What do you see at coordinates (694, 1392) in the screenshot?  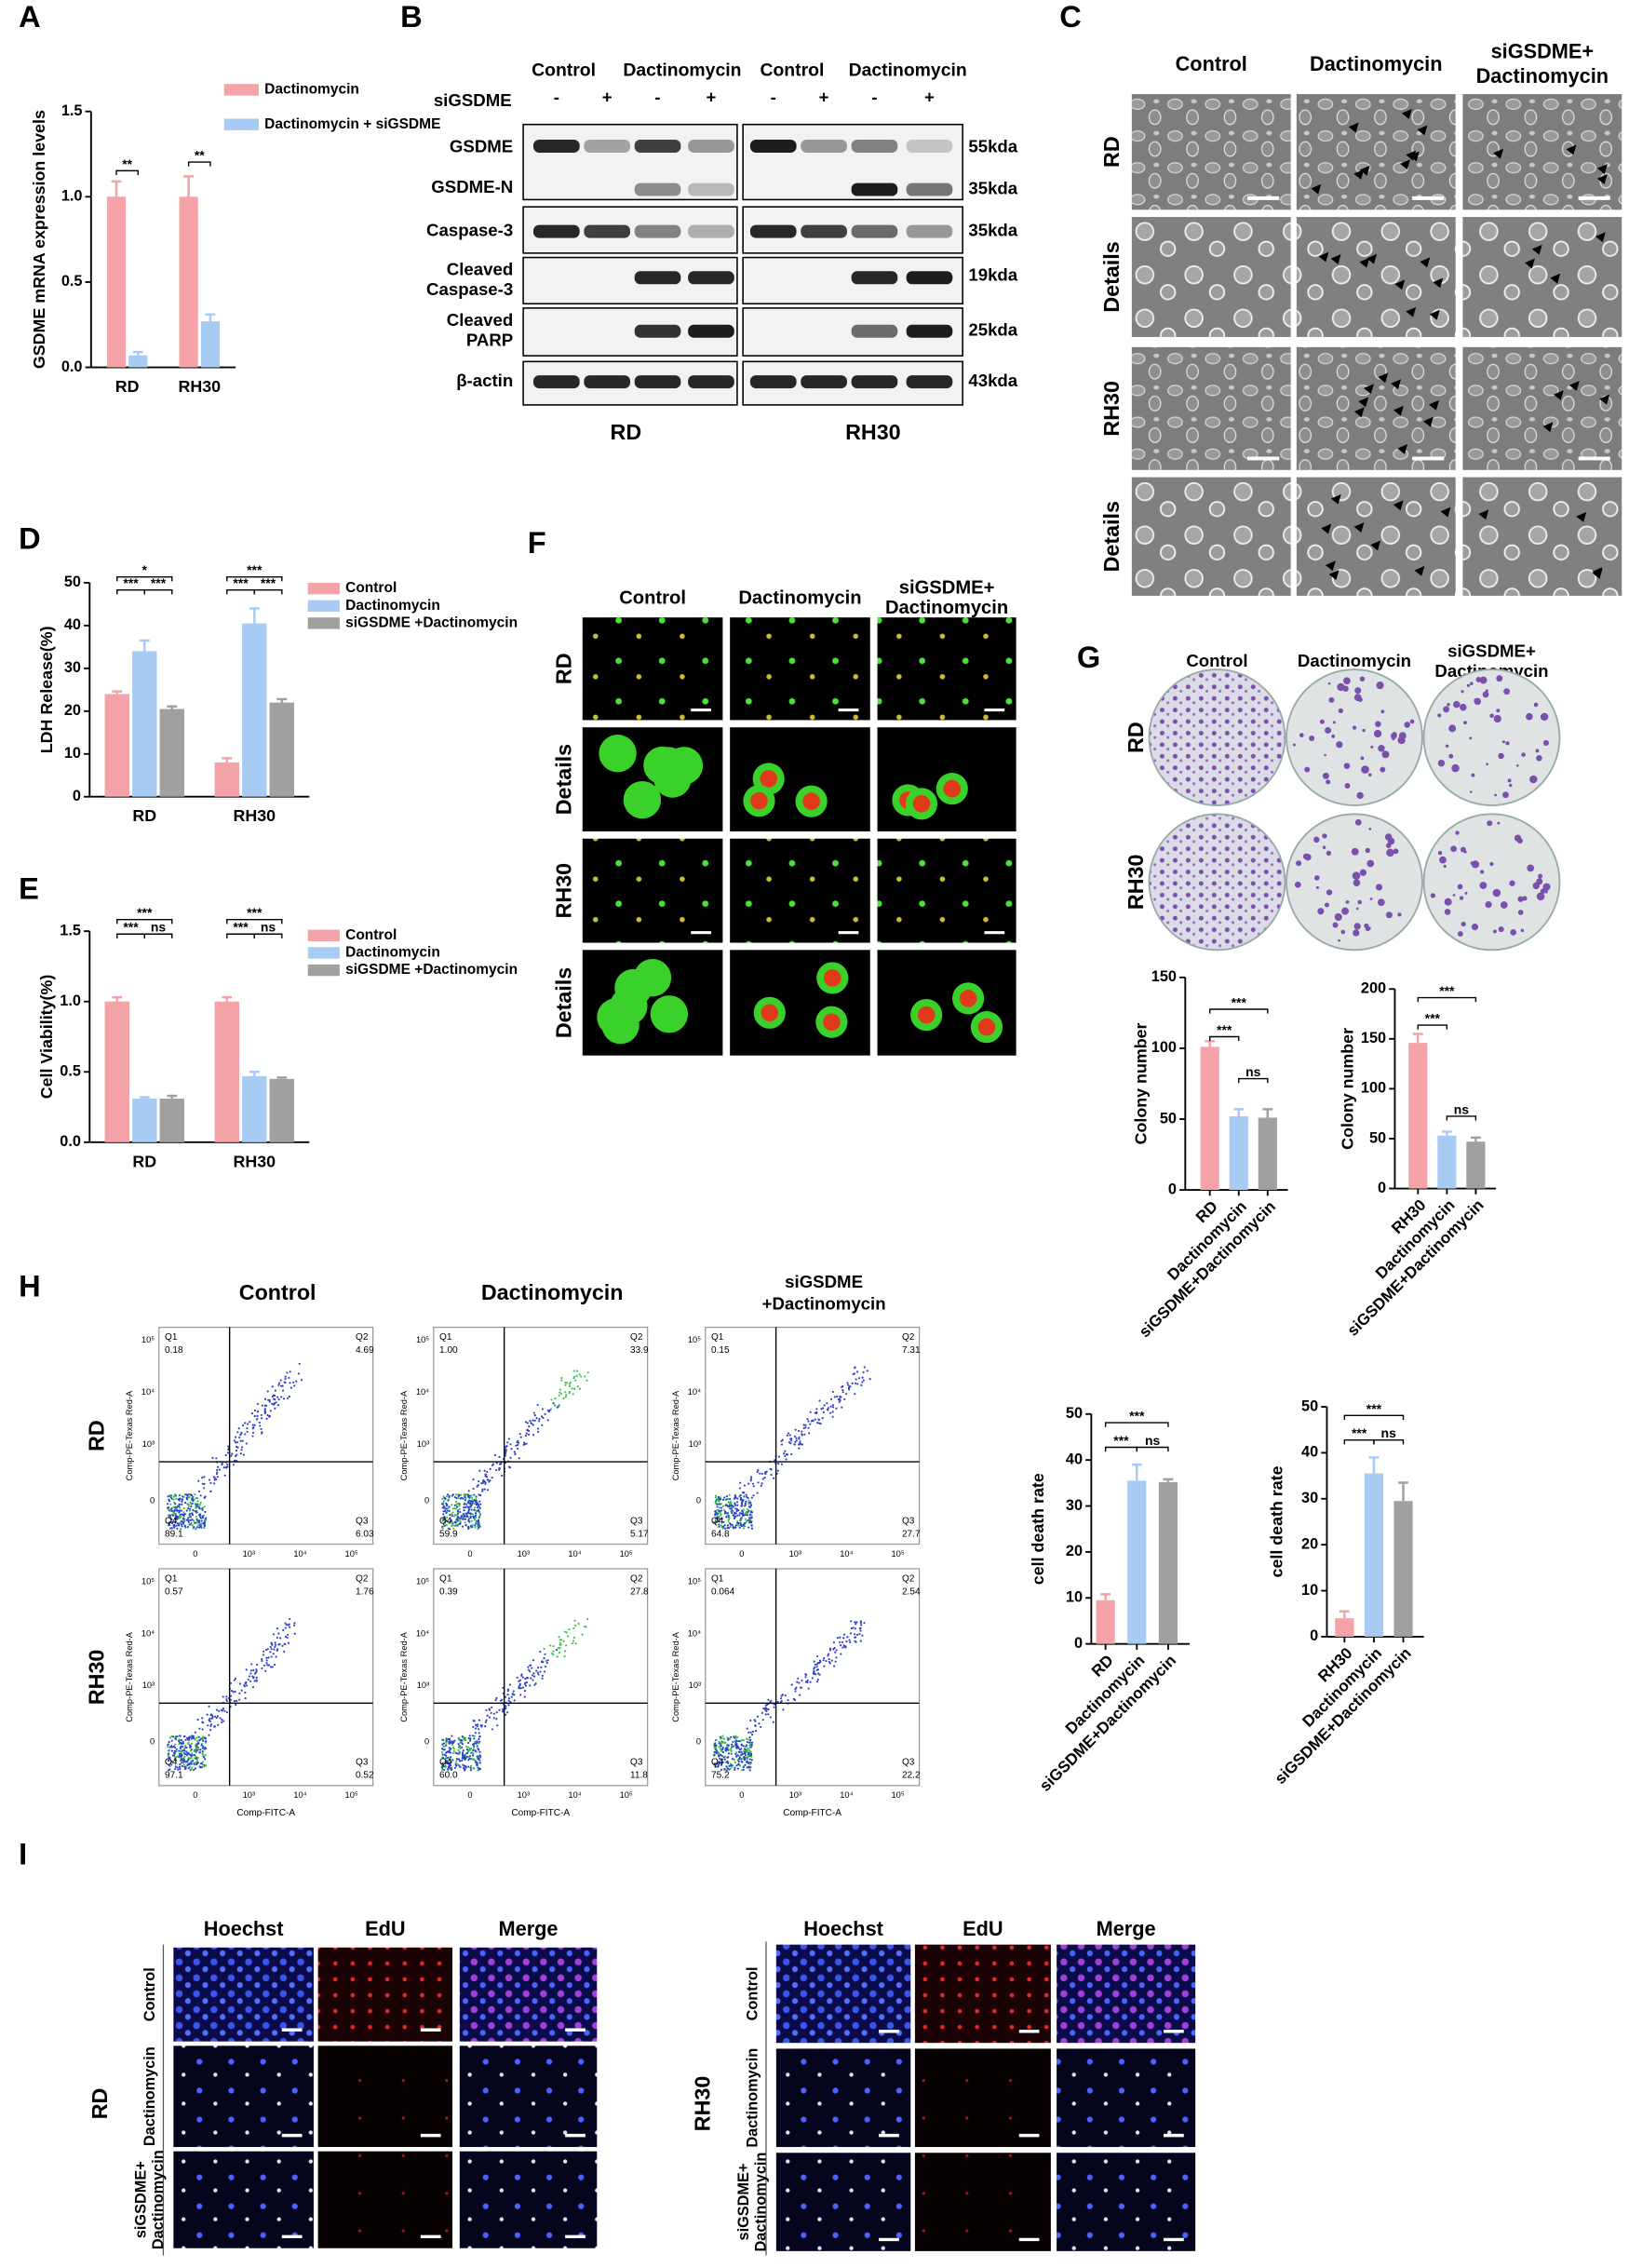 I see `y-tick-label: 10⁴` at bounding box center [694, 1392].